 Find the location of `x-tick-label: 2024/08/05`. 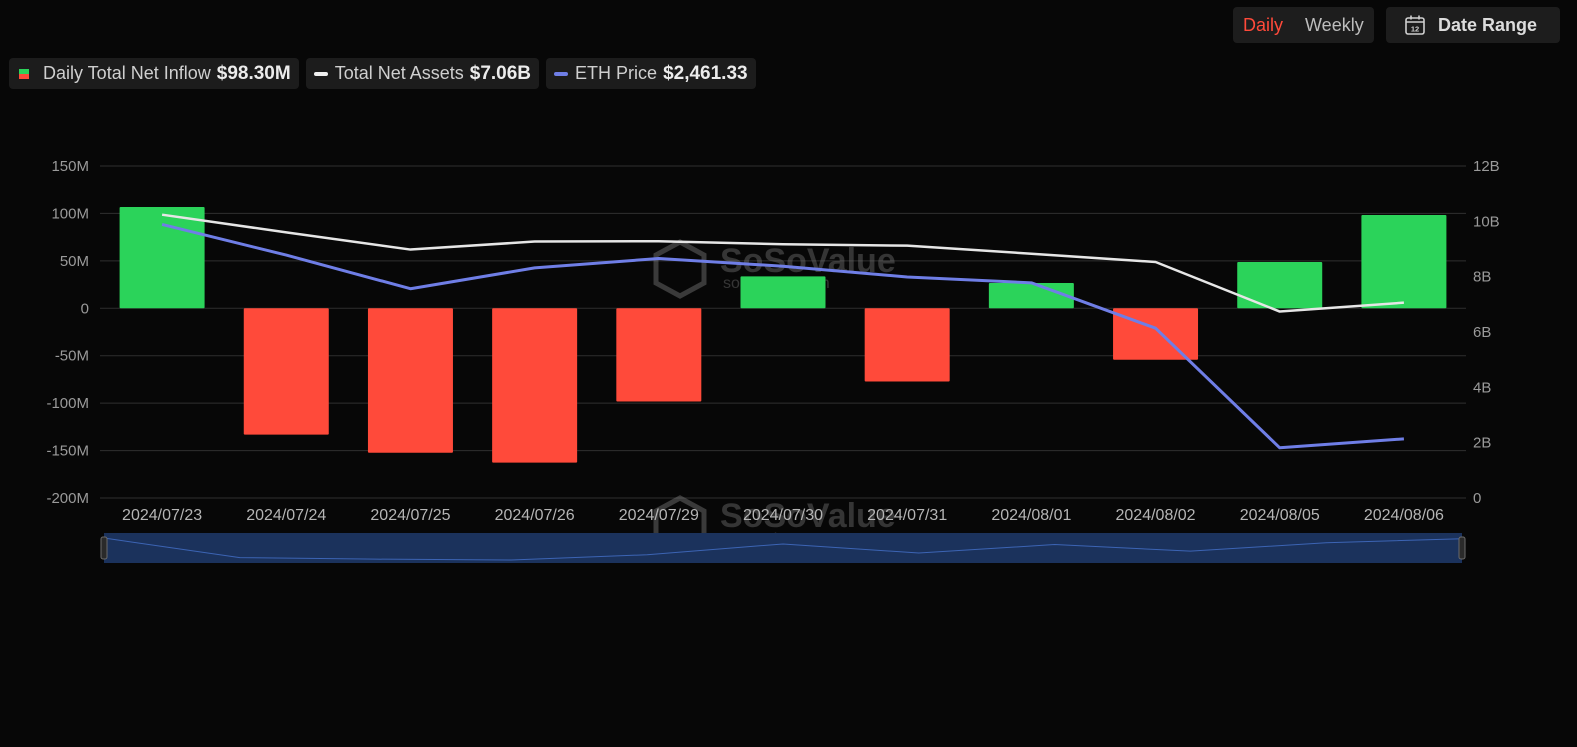

x-tick-label: 2024/08/05 is located at coordinates (1280, 515).